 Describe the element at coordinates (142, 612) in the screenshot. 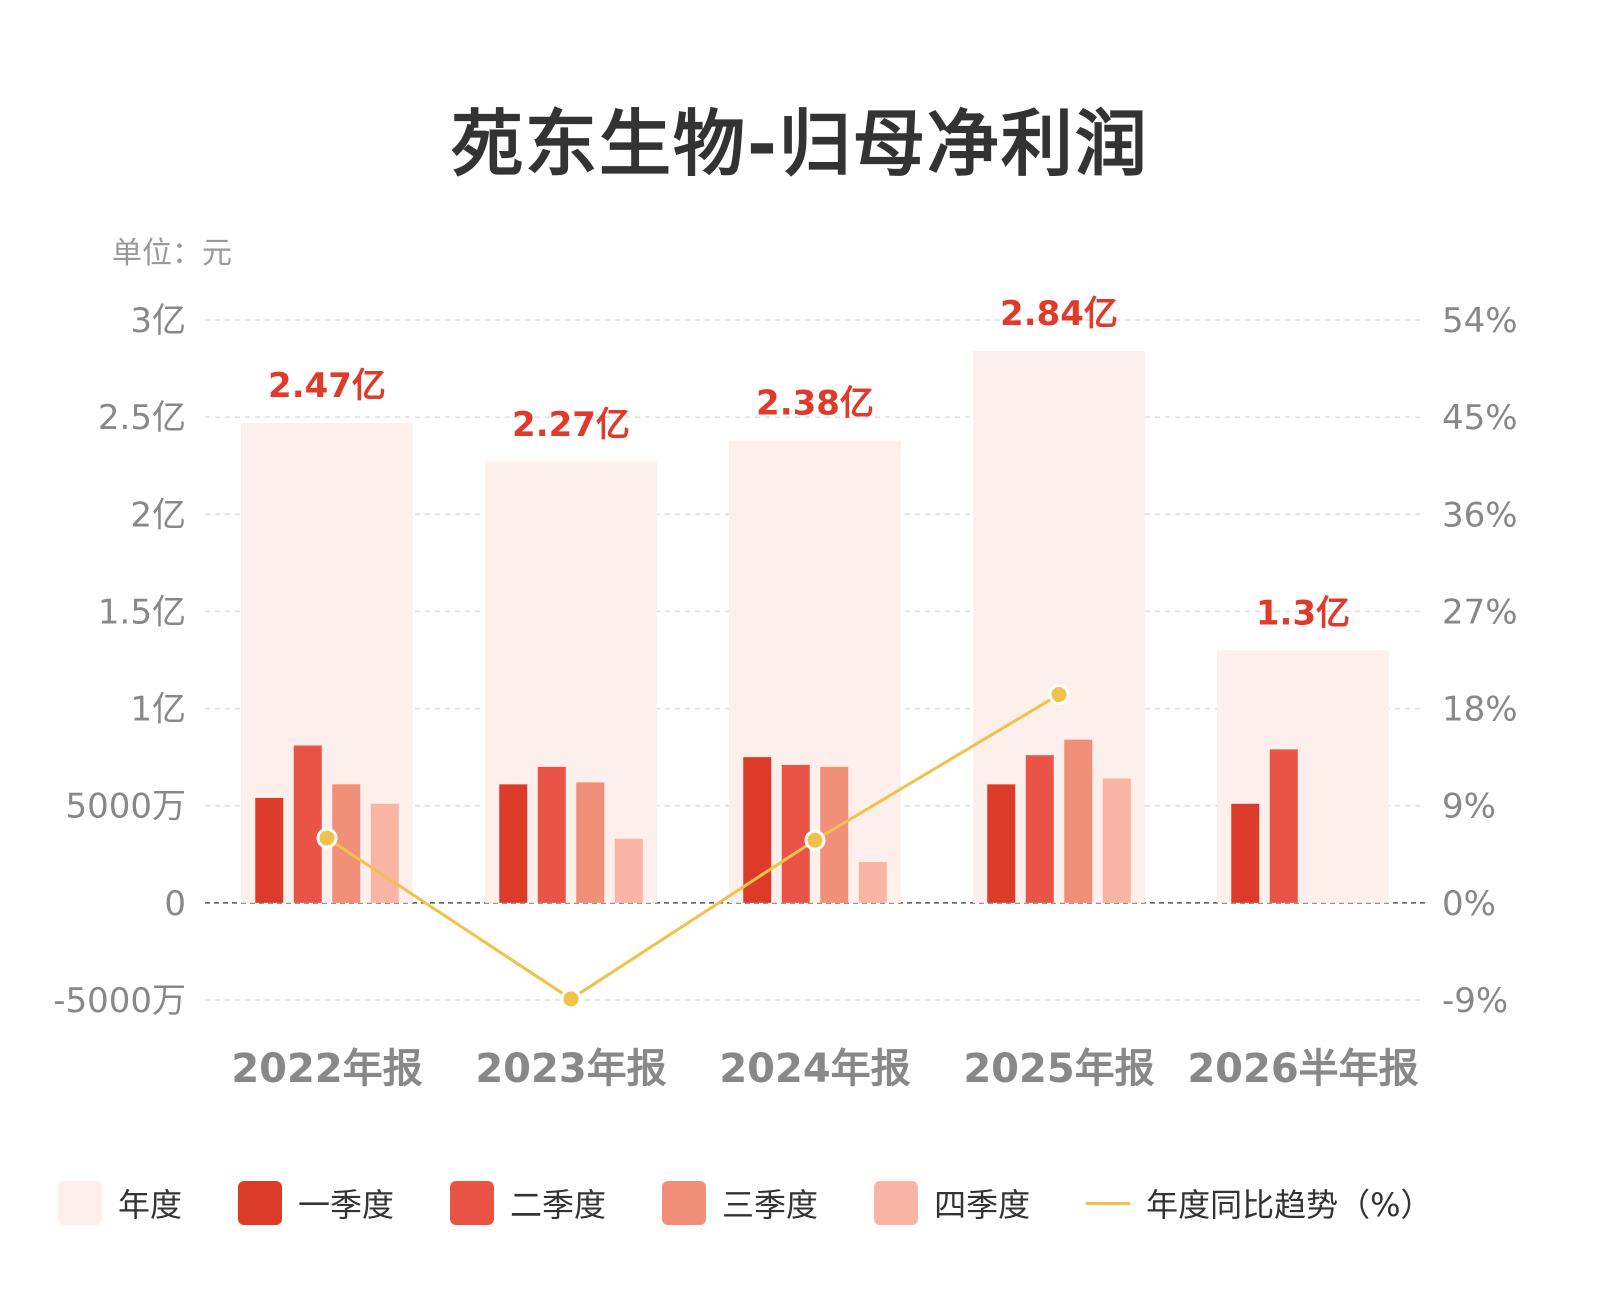

I see `y-left-tick-label: 1.5亿` at that location.